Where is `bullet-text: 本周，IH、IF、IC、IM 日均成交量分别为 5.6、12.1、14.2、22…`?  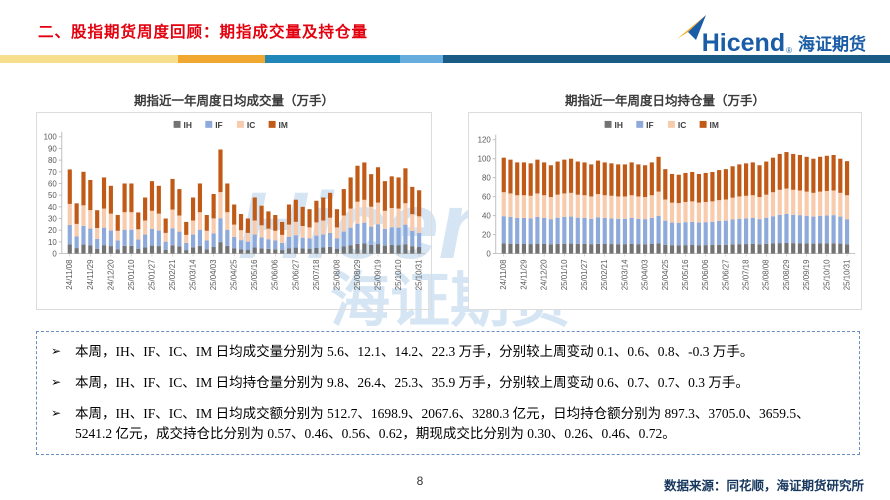 bullet-text: 本周，IH、IF、IC、IM 日均成交量分别为 5.6、12.1、14.2、22… is located at coordinates (414, 351).